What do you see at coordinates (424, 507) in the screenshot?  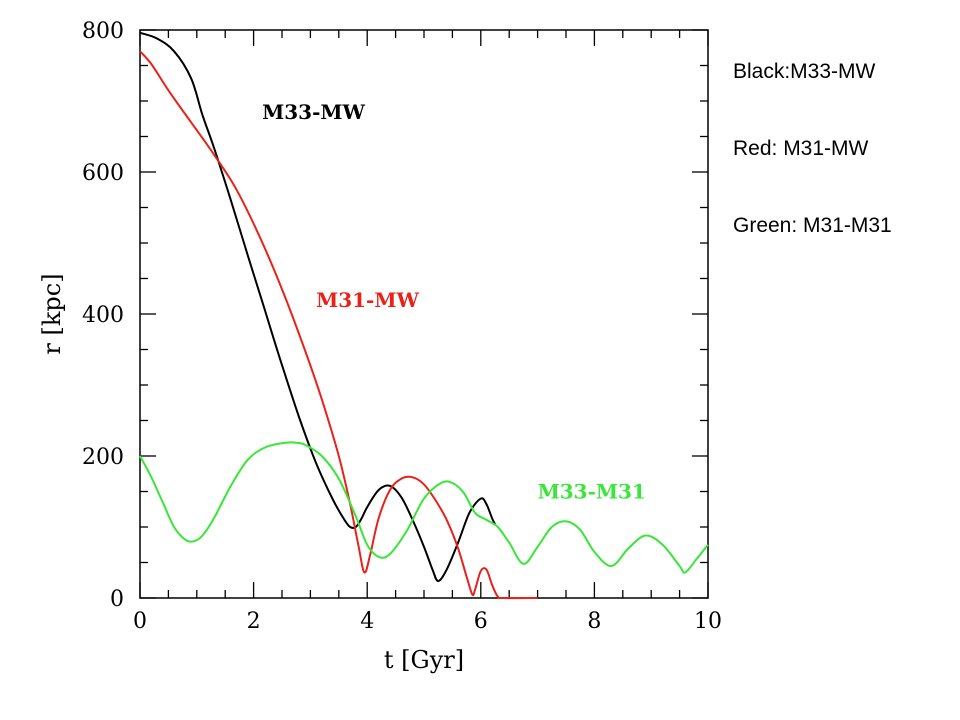 I see `series-line-m33-m31` at bounding box center [424, 507].